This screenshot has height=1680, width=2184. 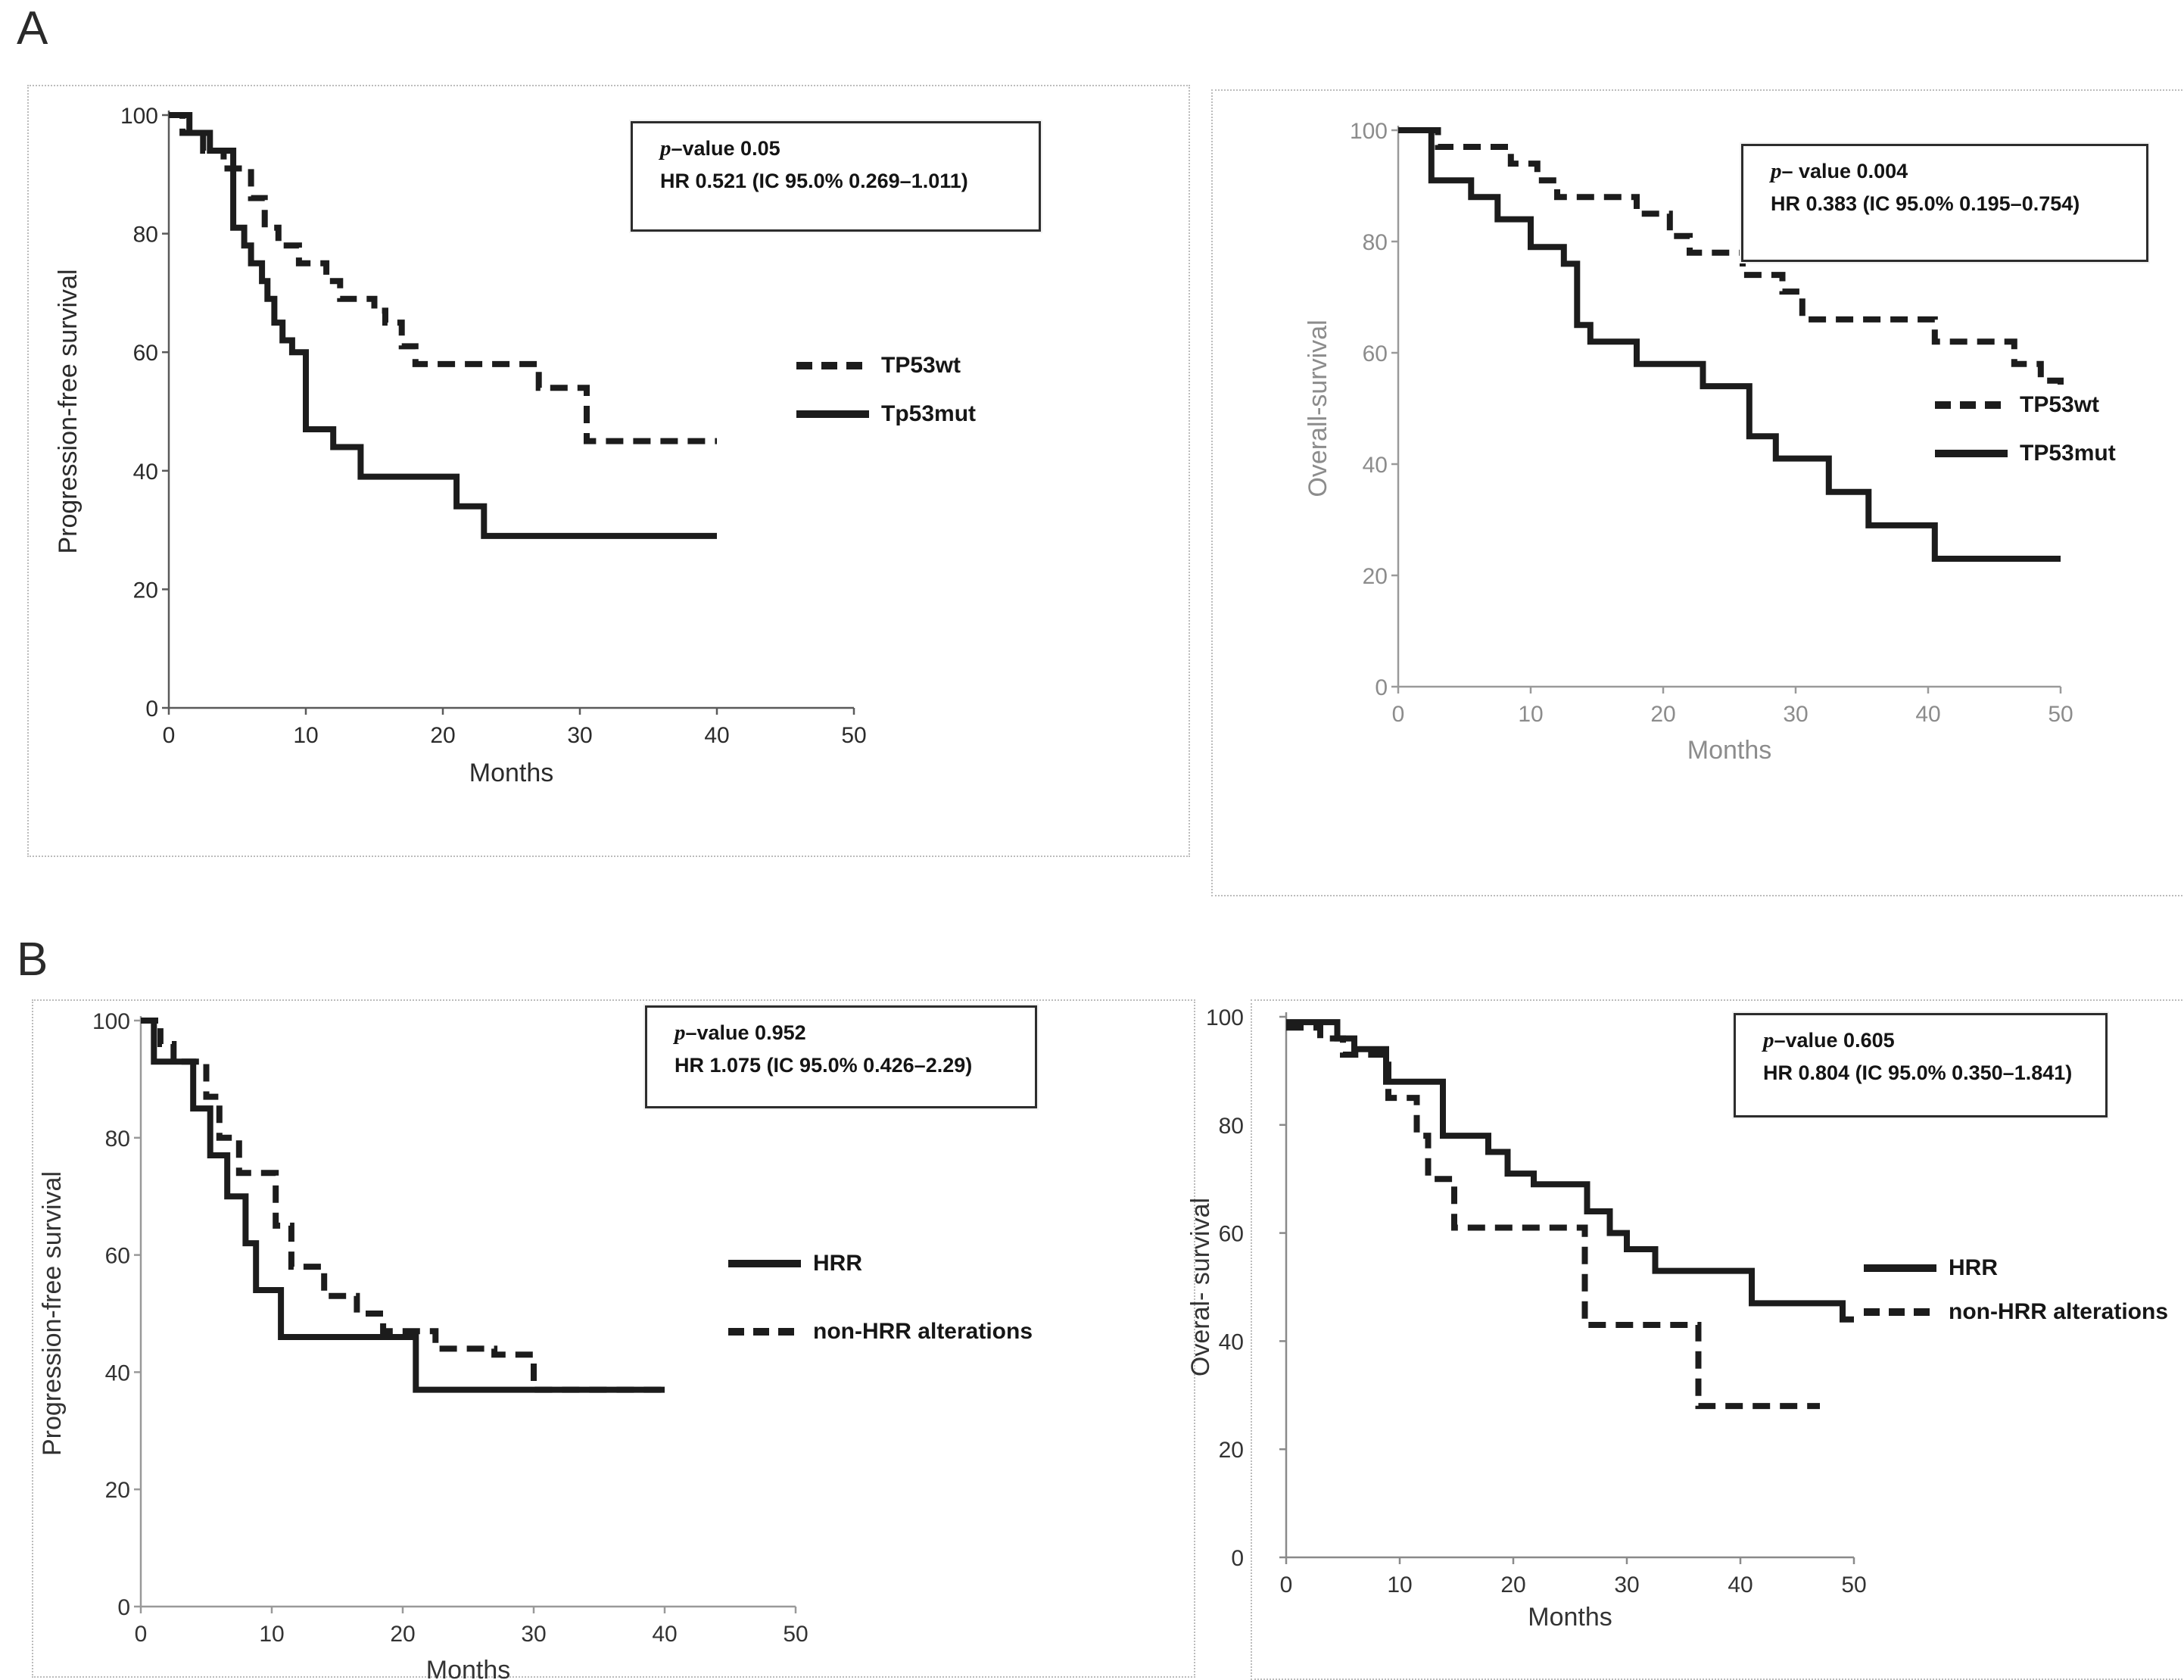 What do you see at coordinates (740, 1033) in the screenshot?
I see `p-value-line: p–value 0.952` at bounding box center [740, 1033].